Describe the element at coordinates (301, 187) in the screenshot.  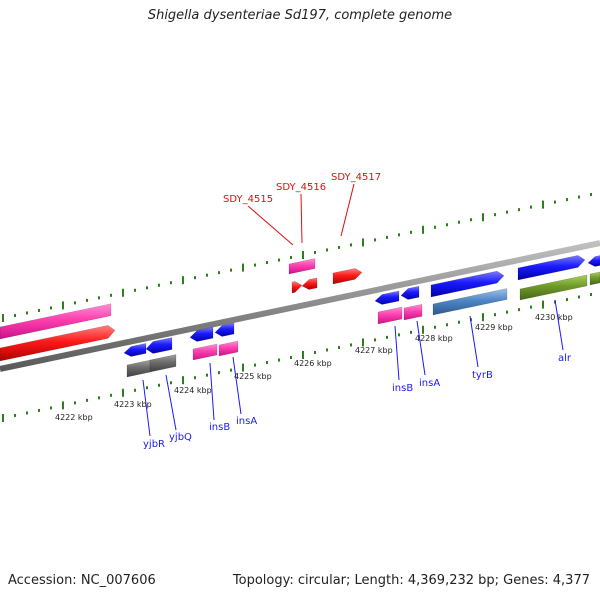
I see `locus-label-SDY_4516: SDY_4516` at that location.